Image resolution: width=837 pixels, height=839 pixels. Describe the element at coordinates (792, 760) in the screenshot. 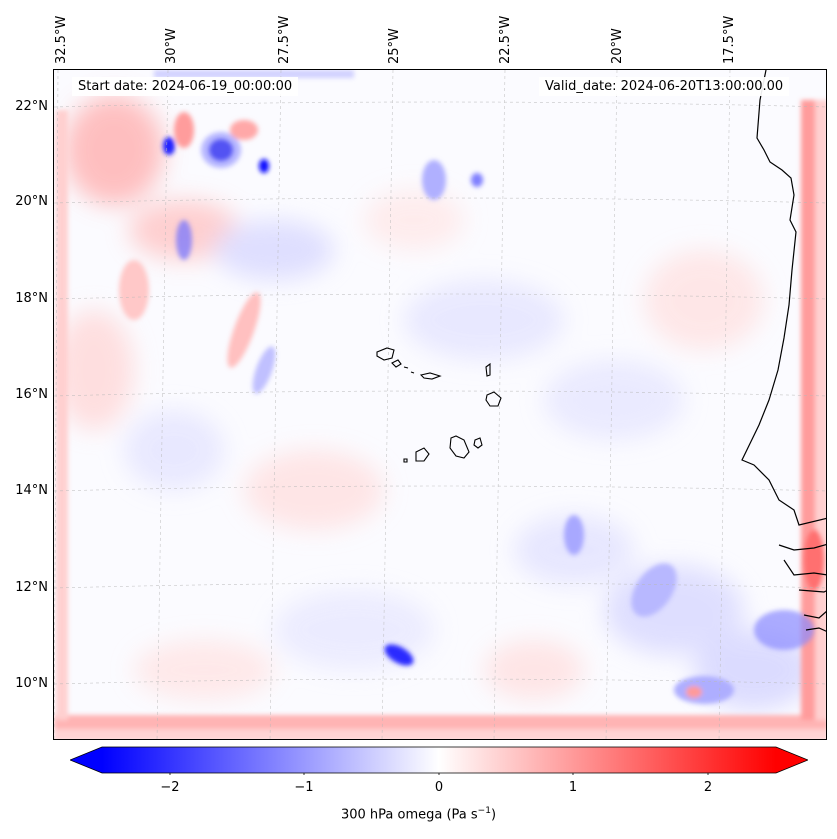

I see `colorbar-extend-right` at that location.